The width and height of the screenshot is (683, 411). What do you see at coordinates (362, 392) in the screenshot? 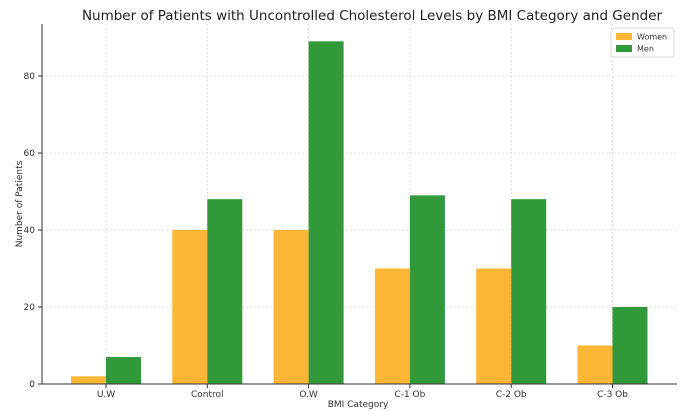
I see `x-axis-ticks: U.W Control O.W C-1 Ob C-2 Ob C-3 Ob` at bounding box center [362, 392].